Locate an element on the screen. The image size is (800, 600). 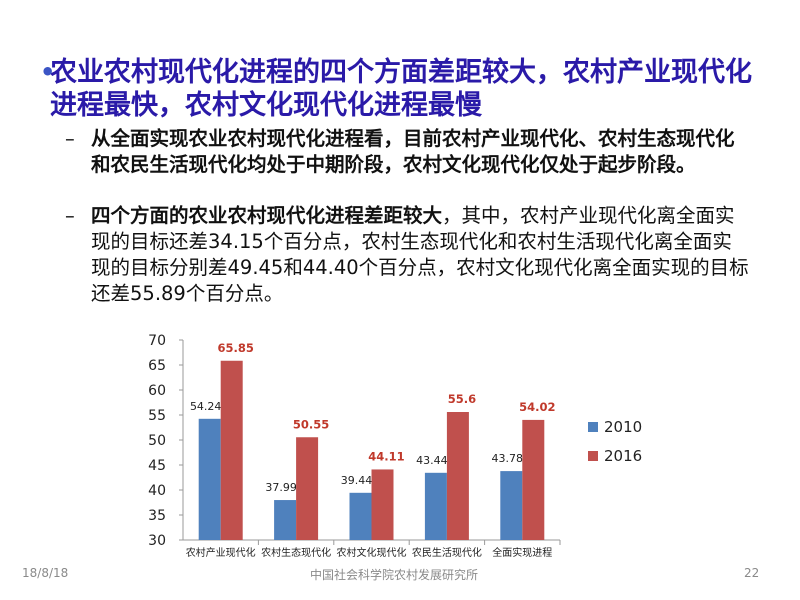
y-tick-label: 55 is located at coordinates (157, 416).